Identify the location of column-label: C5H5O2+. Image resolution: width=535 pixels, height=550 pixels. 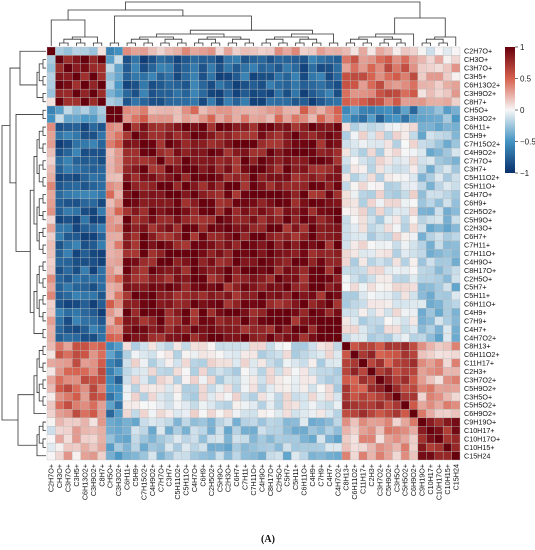
(405, 480).